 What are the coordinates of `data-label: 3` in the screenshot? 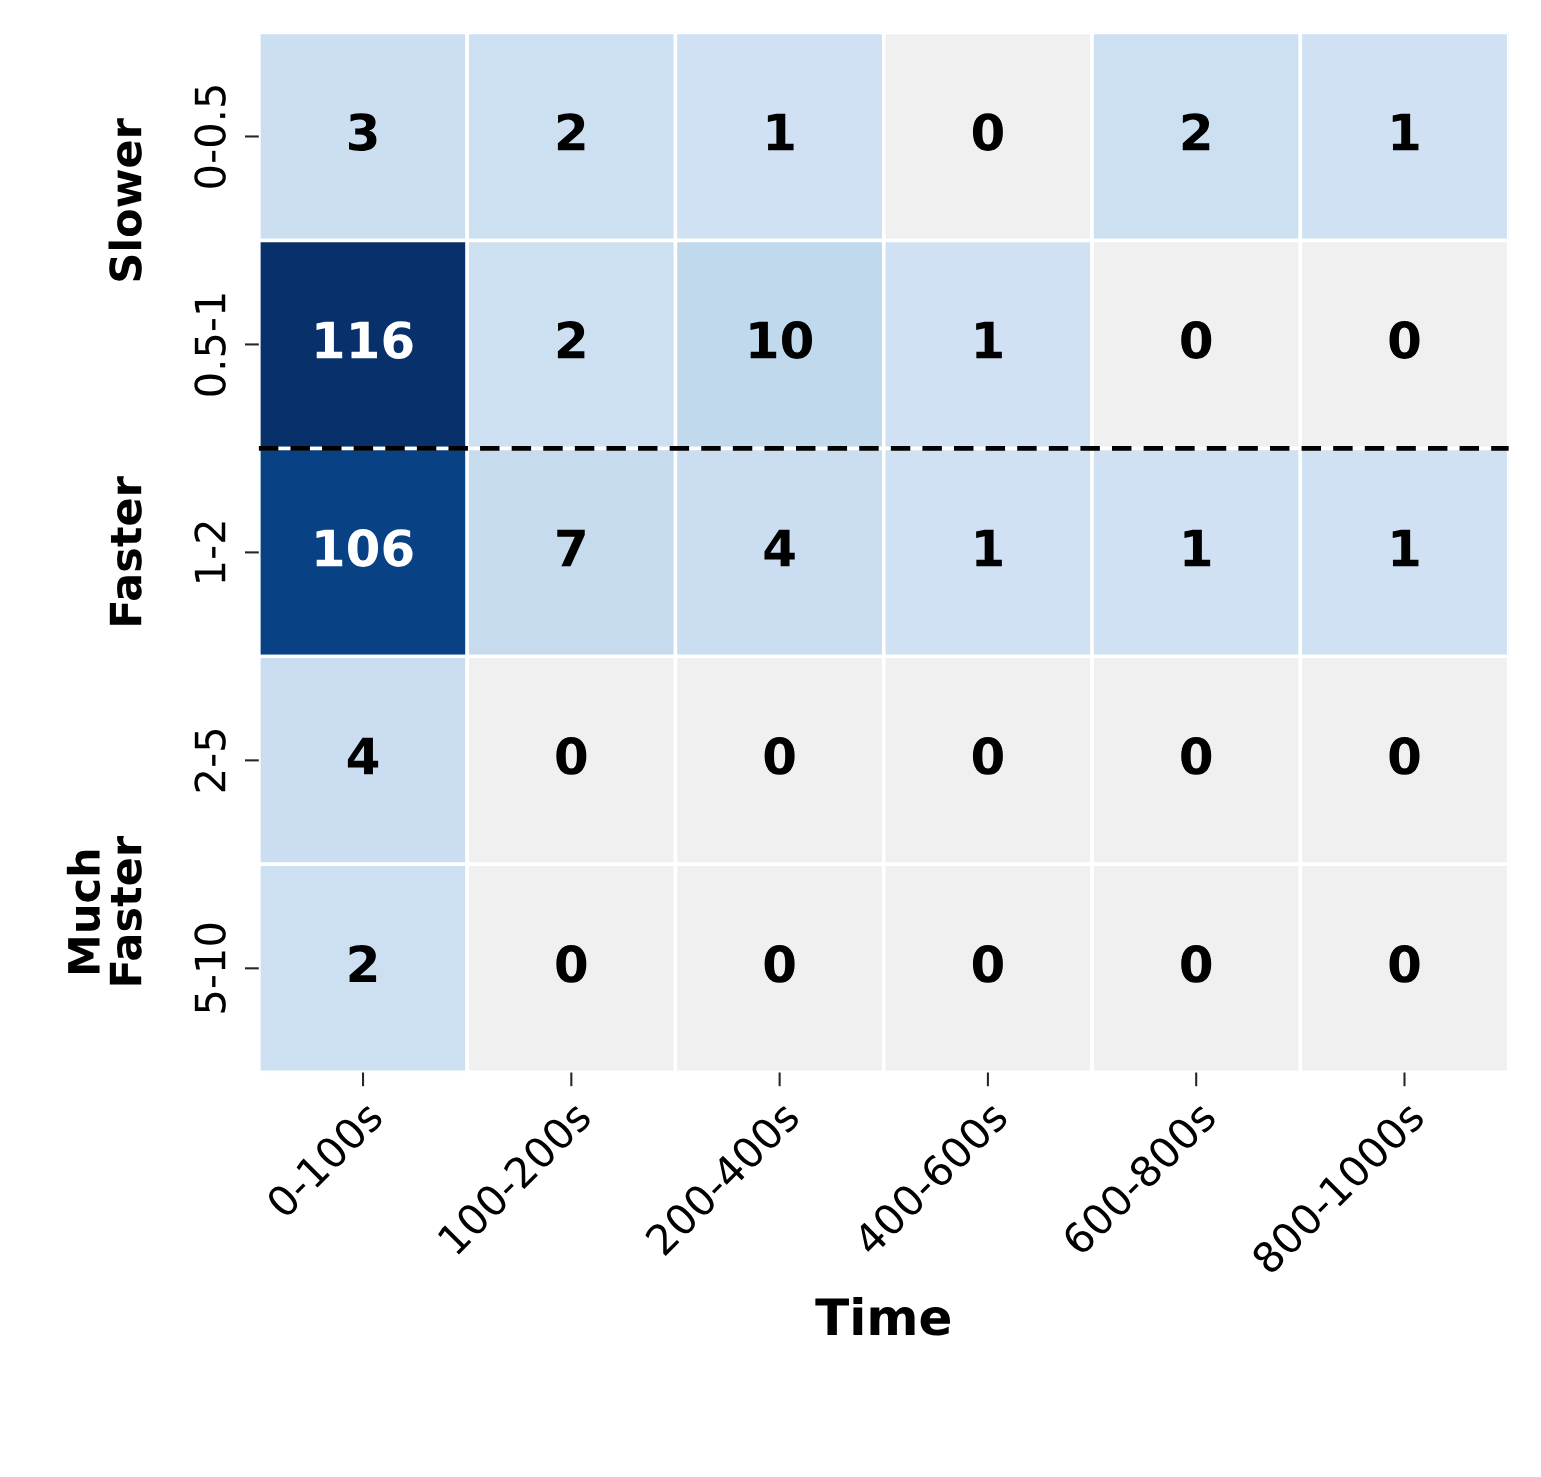 It's located at (362, 132).